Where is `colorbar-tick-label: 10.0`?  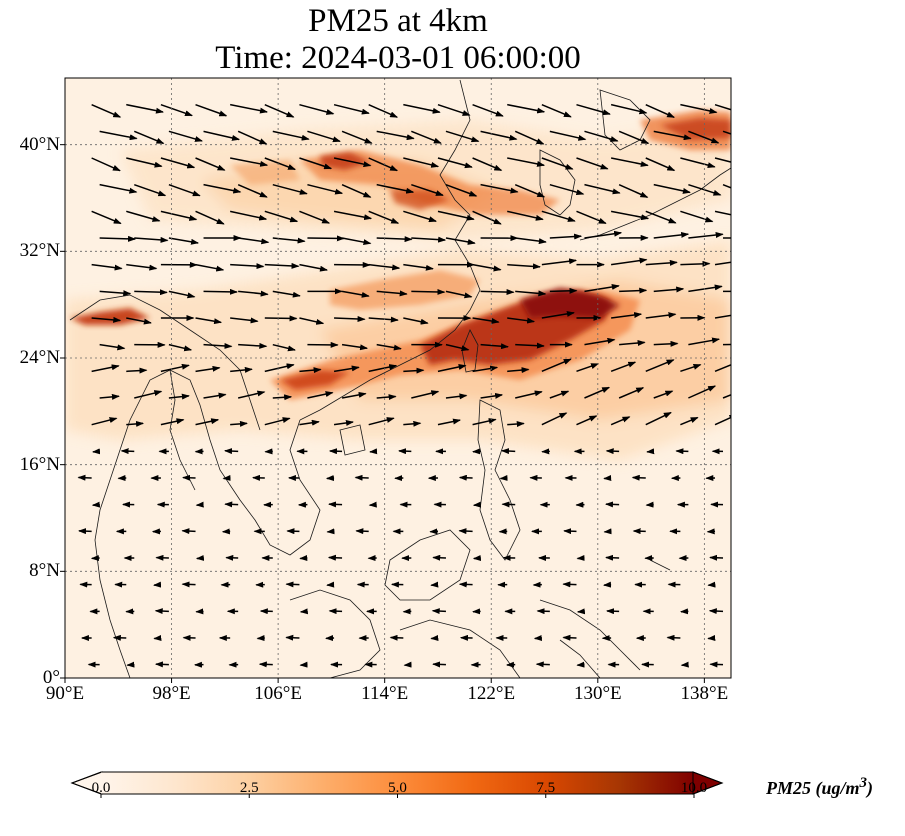
colorbar-tick-label: 10.0 is located at coordinates (694, 788).